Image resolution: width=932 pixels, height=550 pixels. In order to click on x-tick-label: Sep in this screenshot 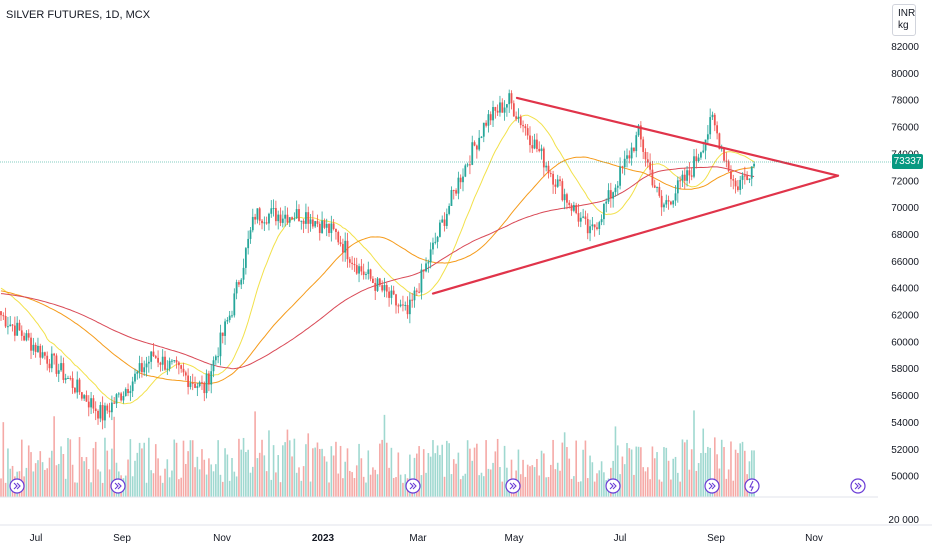, I will do `click(716, 538)`.